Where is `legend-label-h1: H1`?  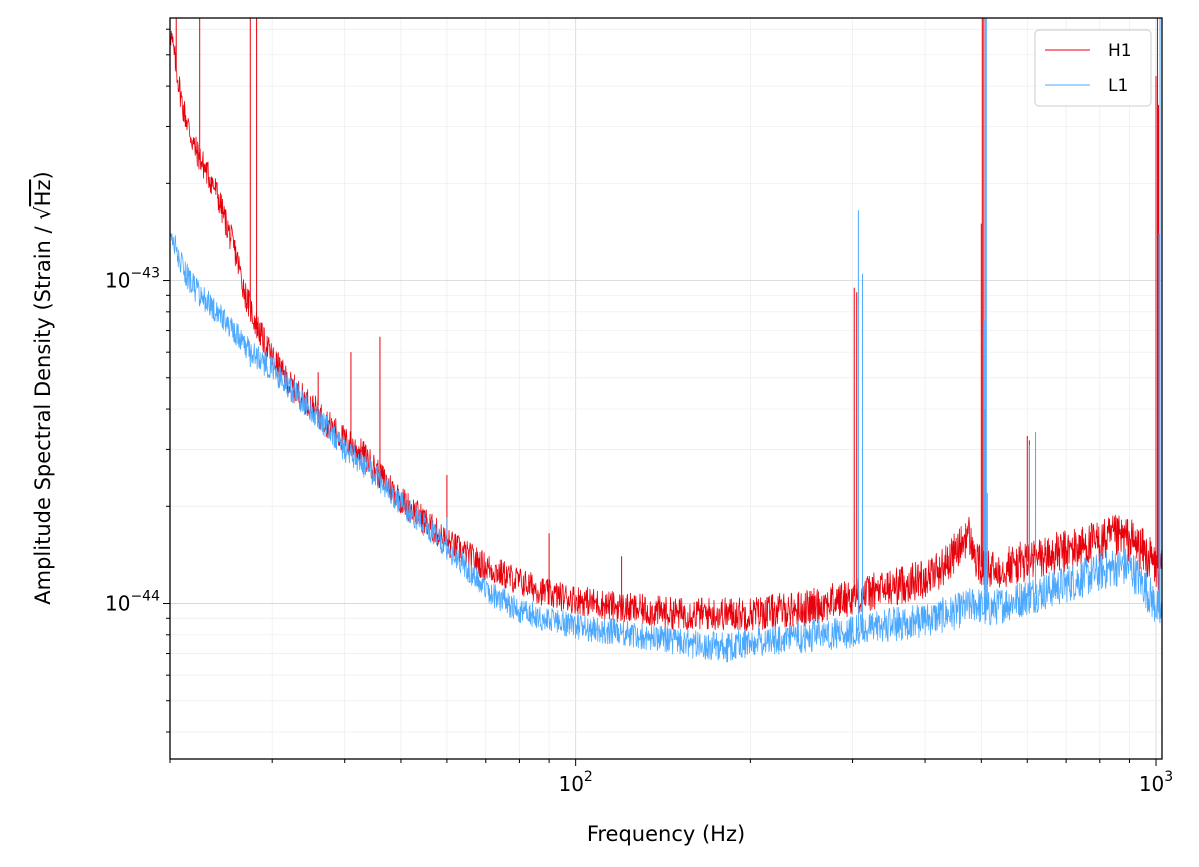 legend-label-h1: H1 is located at coordinates (1120, 51).